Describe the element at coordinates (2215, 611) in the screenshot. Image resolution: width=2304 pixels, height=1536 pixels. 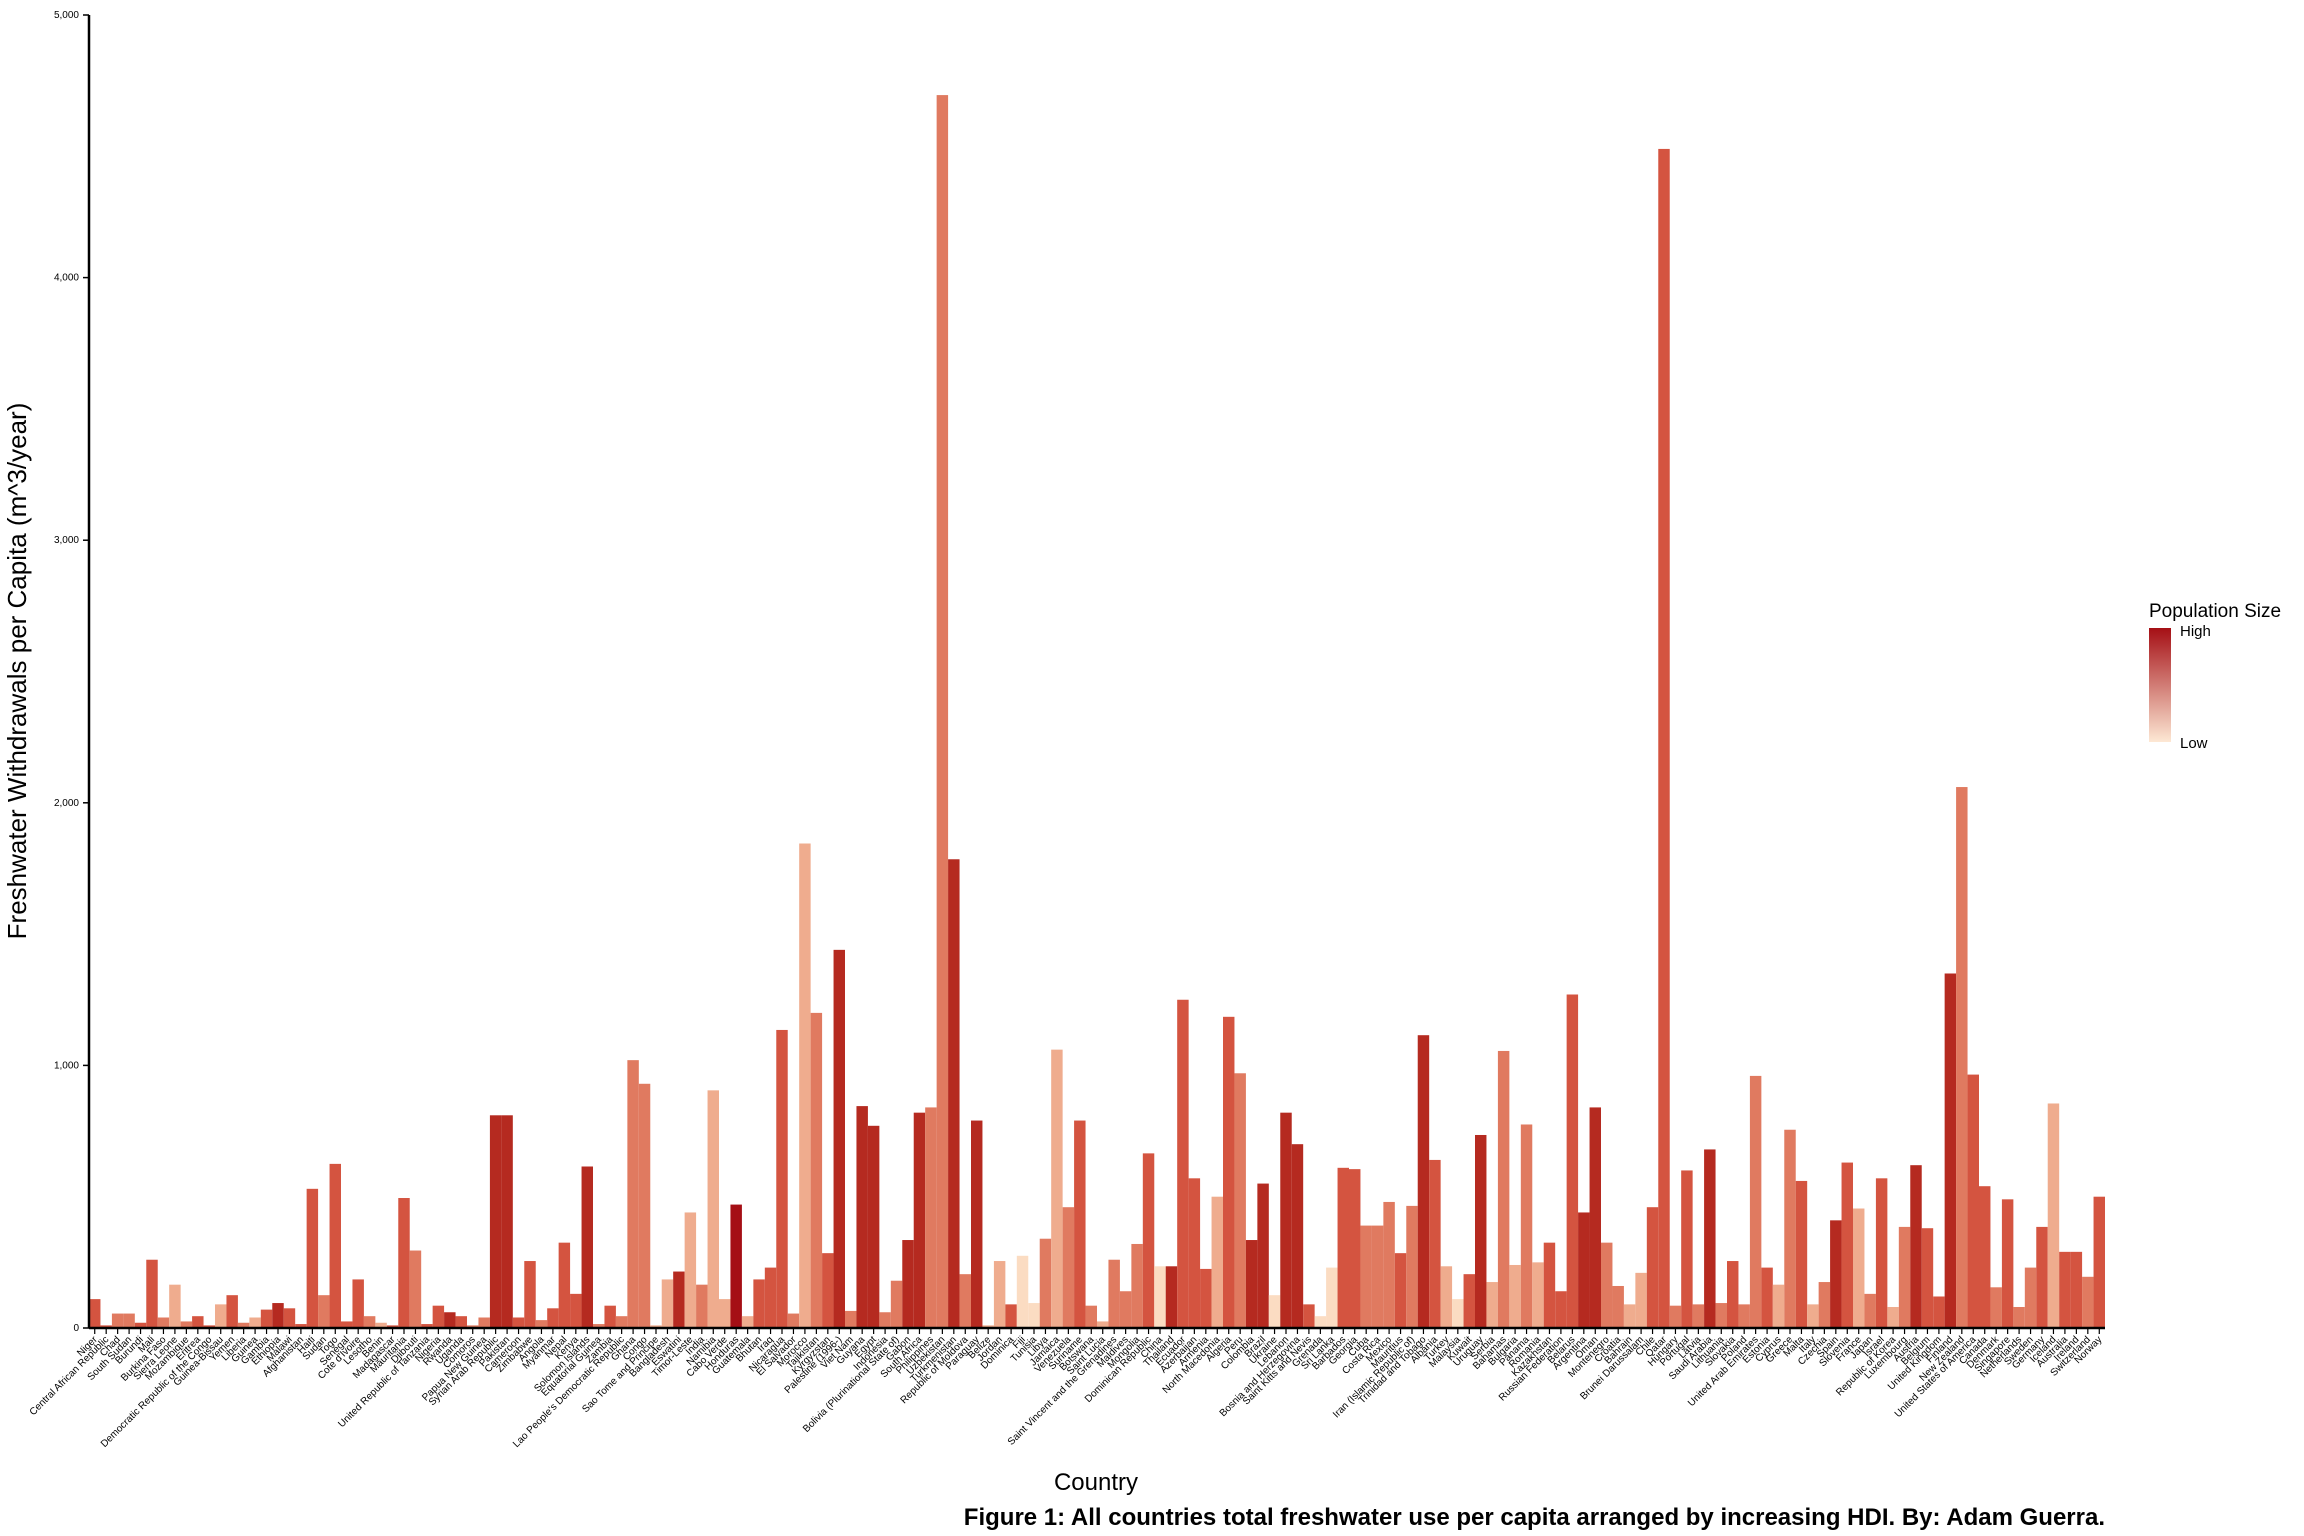
I see `legend-title: Population Size` at that location.